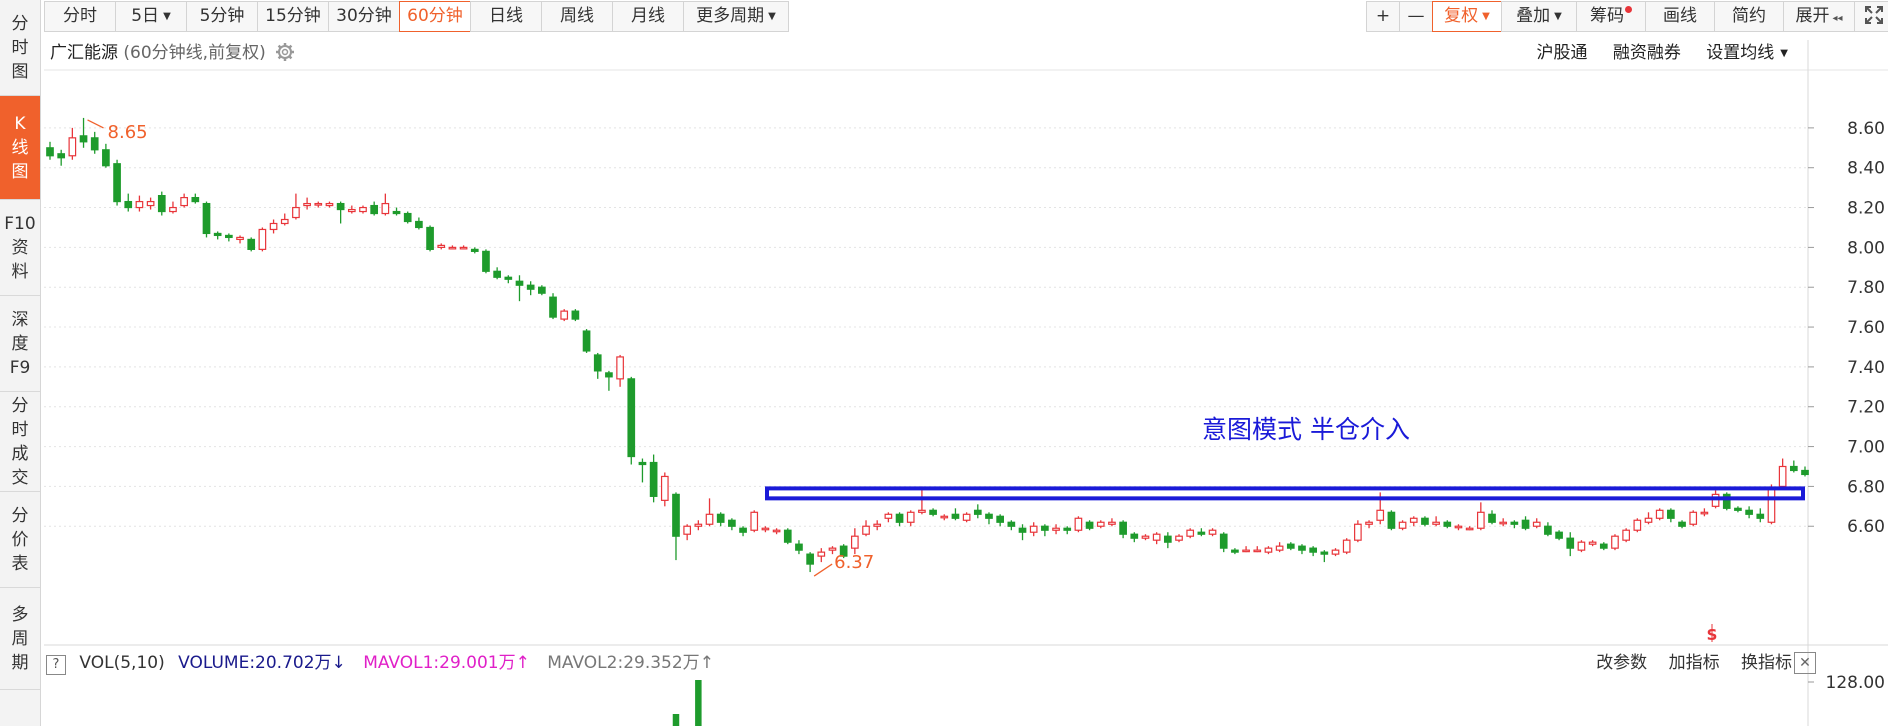  I want to click on sidebar-item-5: 分 价 表, so click(20, 540).